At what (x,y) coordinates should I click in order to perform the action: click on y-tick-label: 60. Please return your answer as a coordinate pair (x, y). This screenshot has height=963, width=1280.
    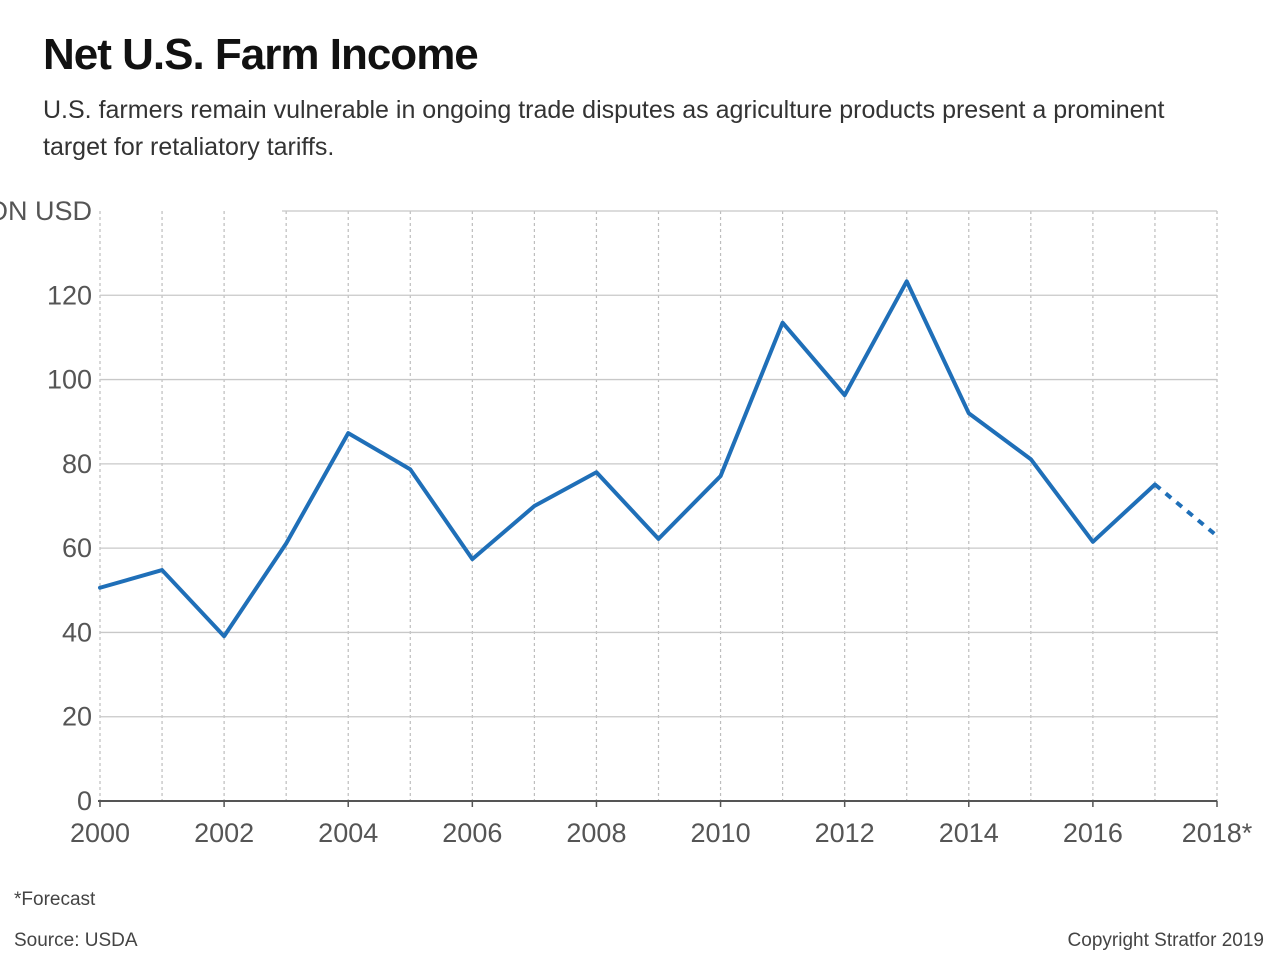
    Looking at the image, I should click on (77, 548).